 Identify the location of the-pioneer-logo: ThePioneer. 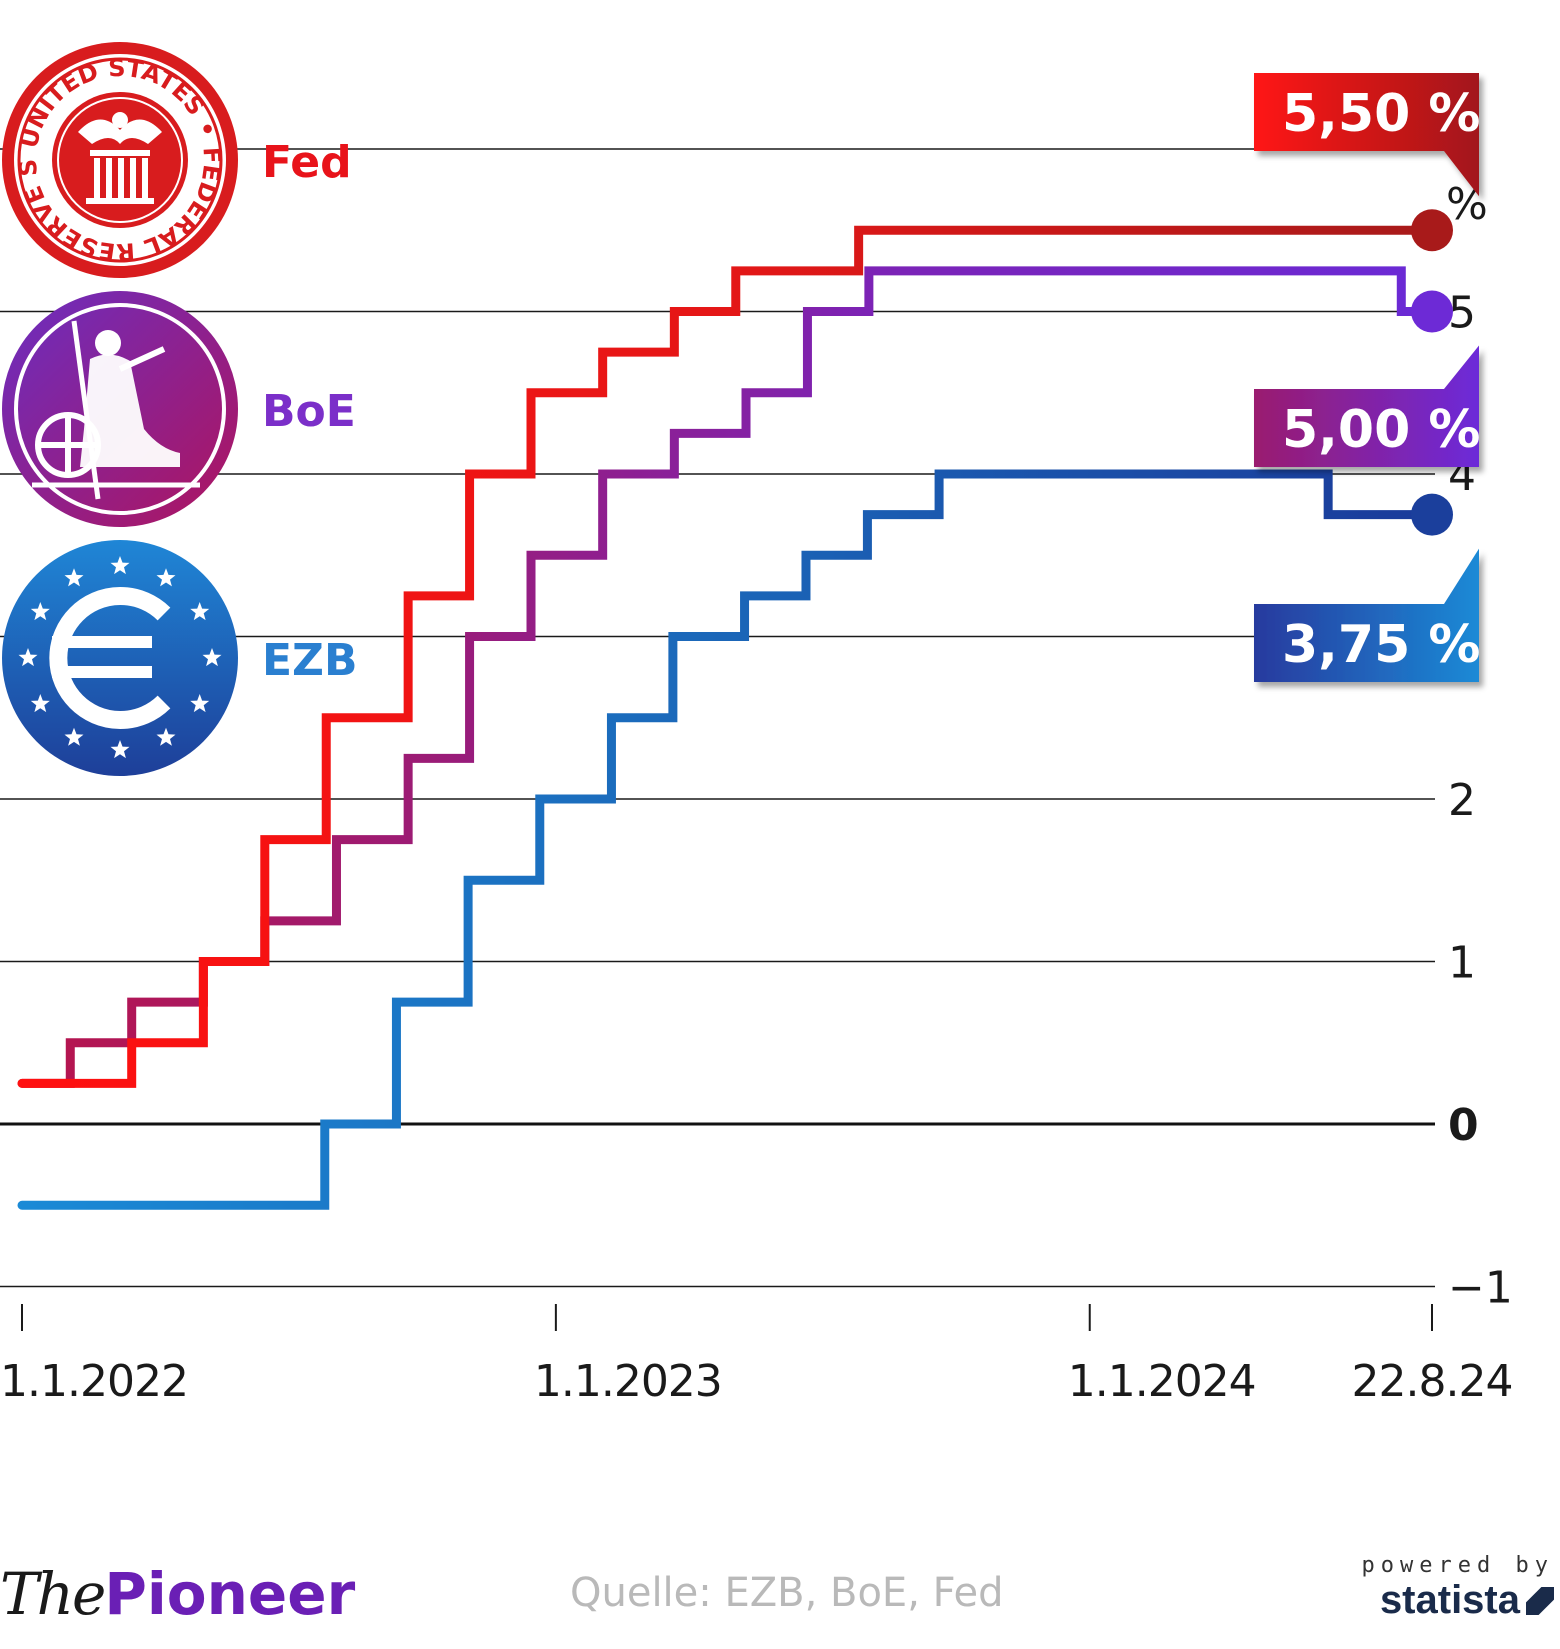
(177, 1594).